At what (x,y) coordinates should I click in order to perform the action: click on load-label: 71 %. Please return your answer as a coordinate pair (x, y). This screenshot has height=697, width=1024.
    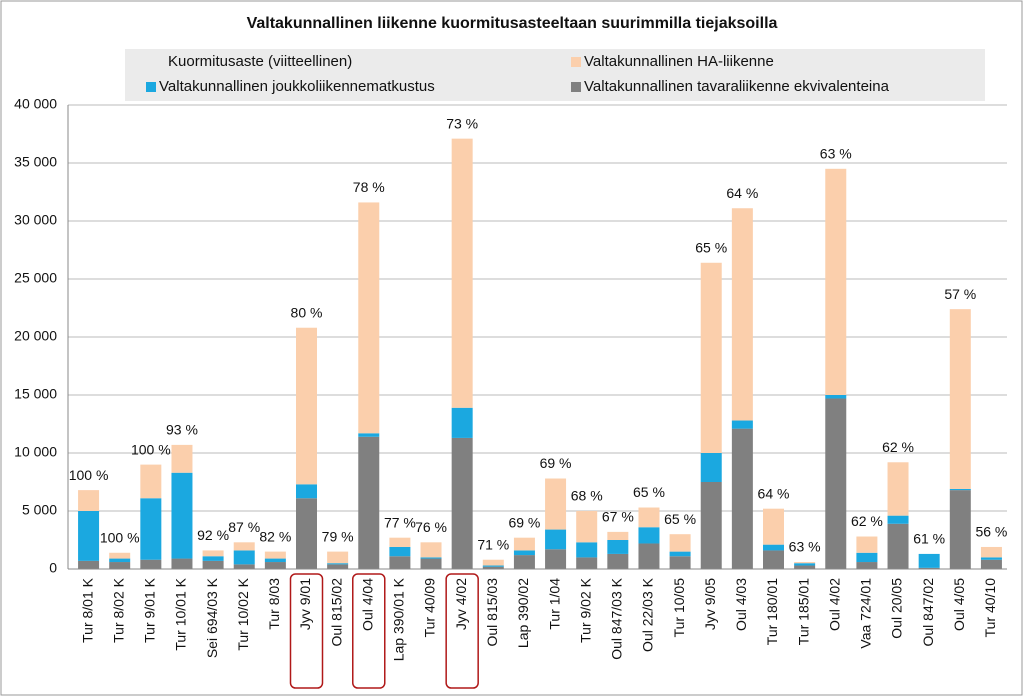
    Looking at the image, I should click on (493, 544).